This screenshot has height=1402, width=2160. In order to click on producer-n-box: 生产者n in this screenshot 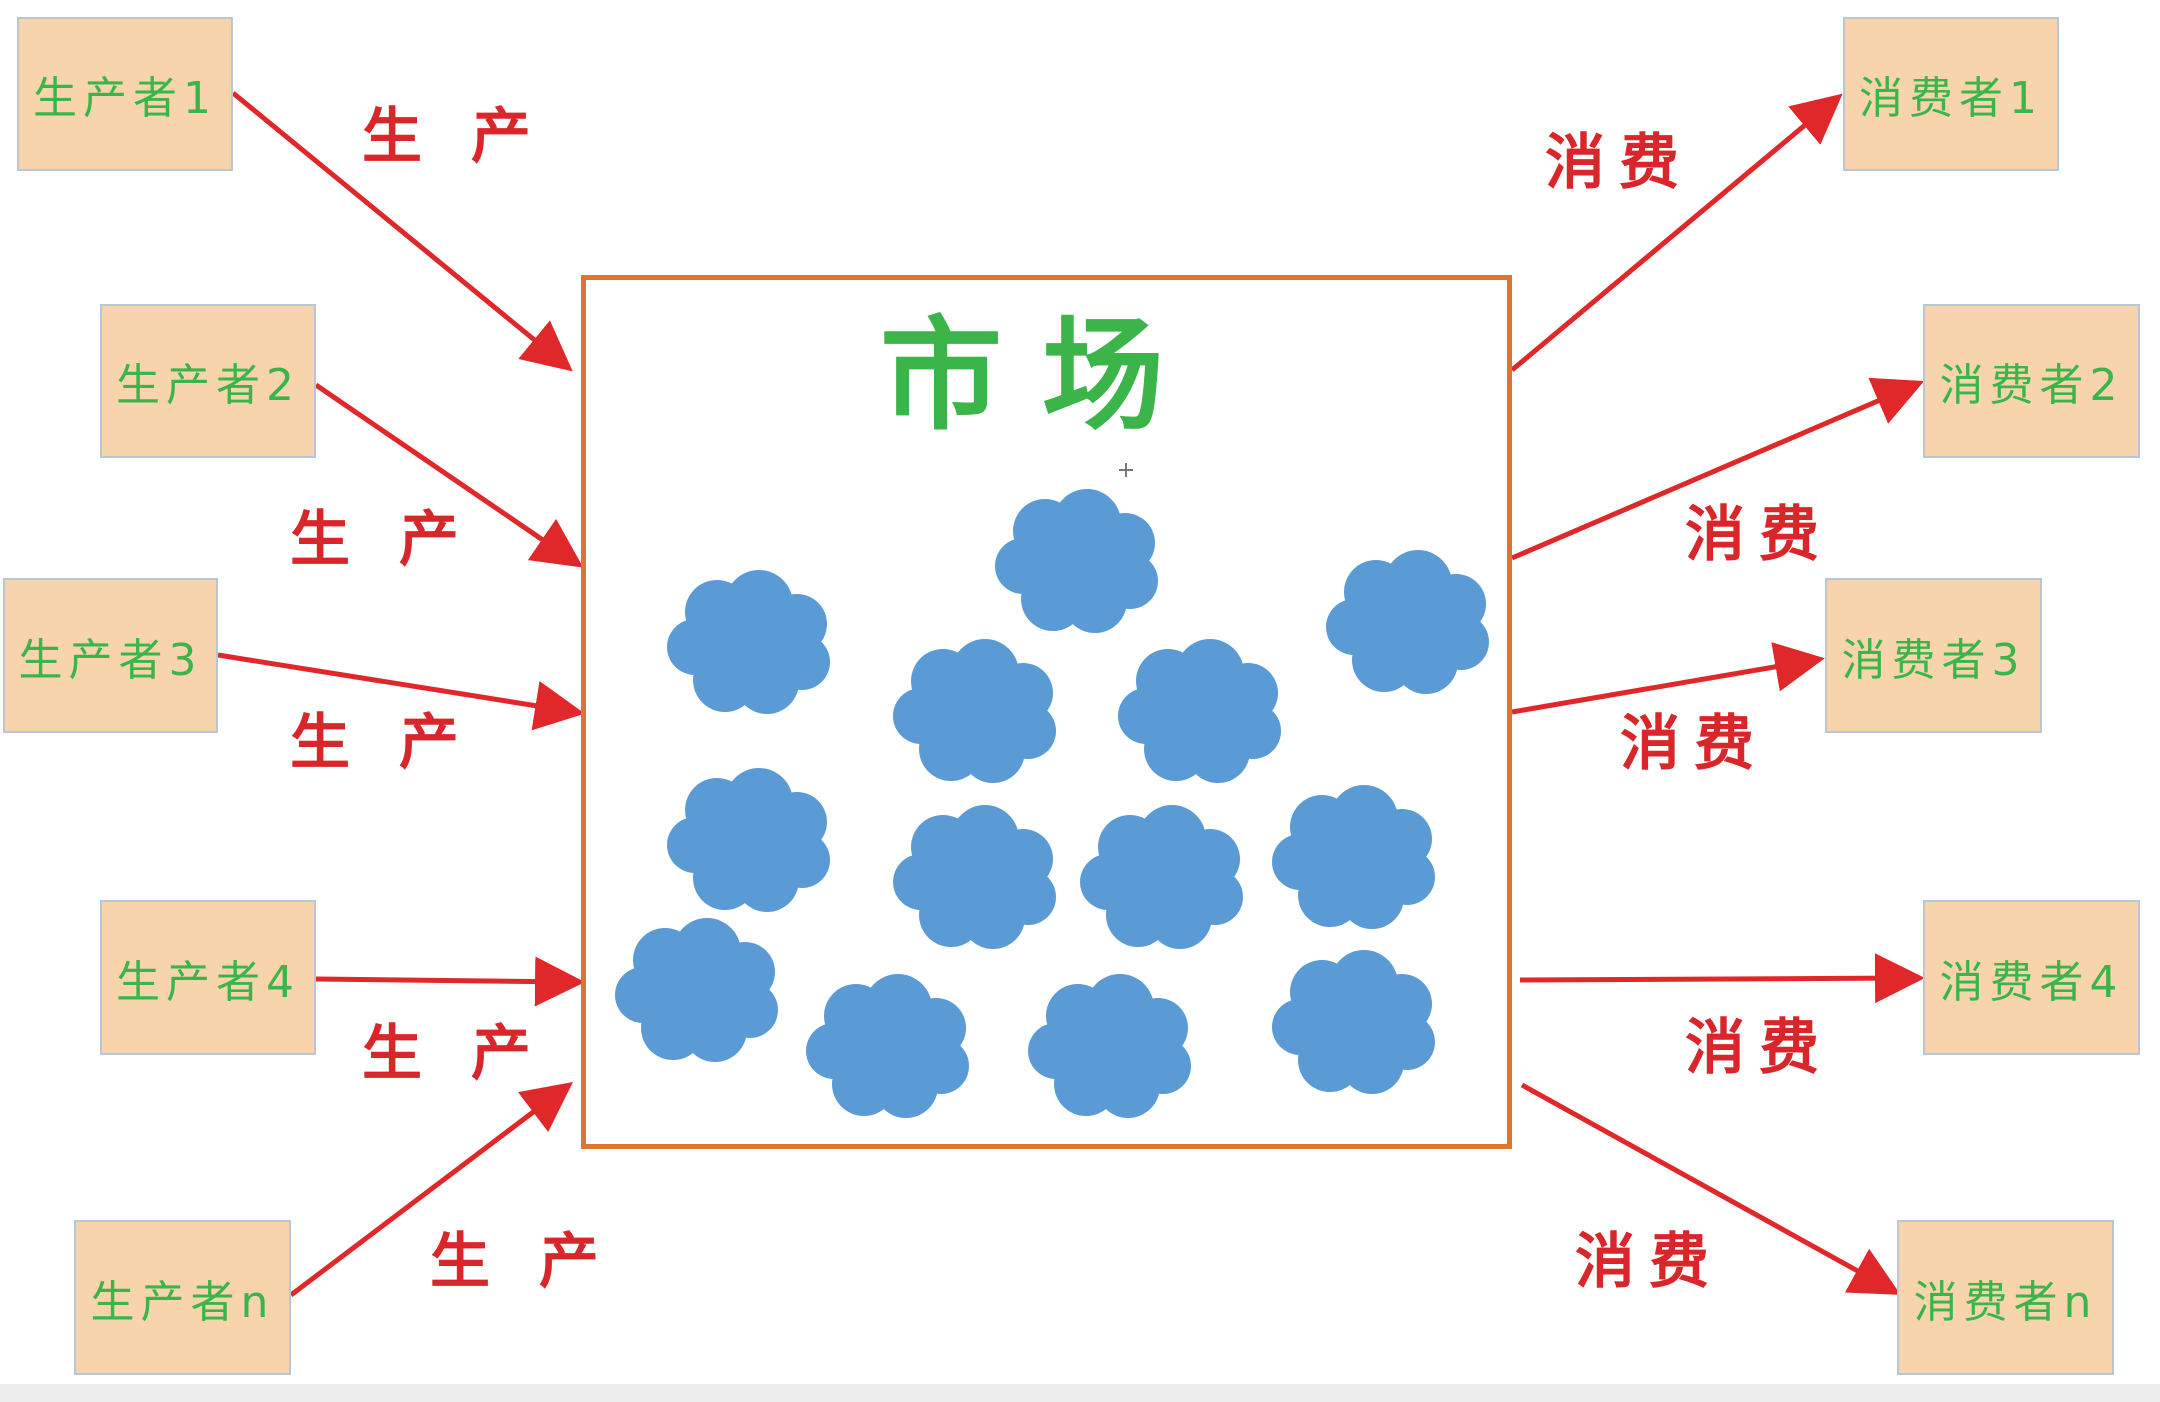, I will do `click(182, 1297)`.